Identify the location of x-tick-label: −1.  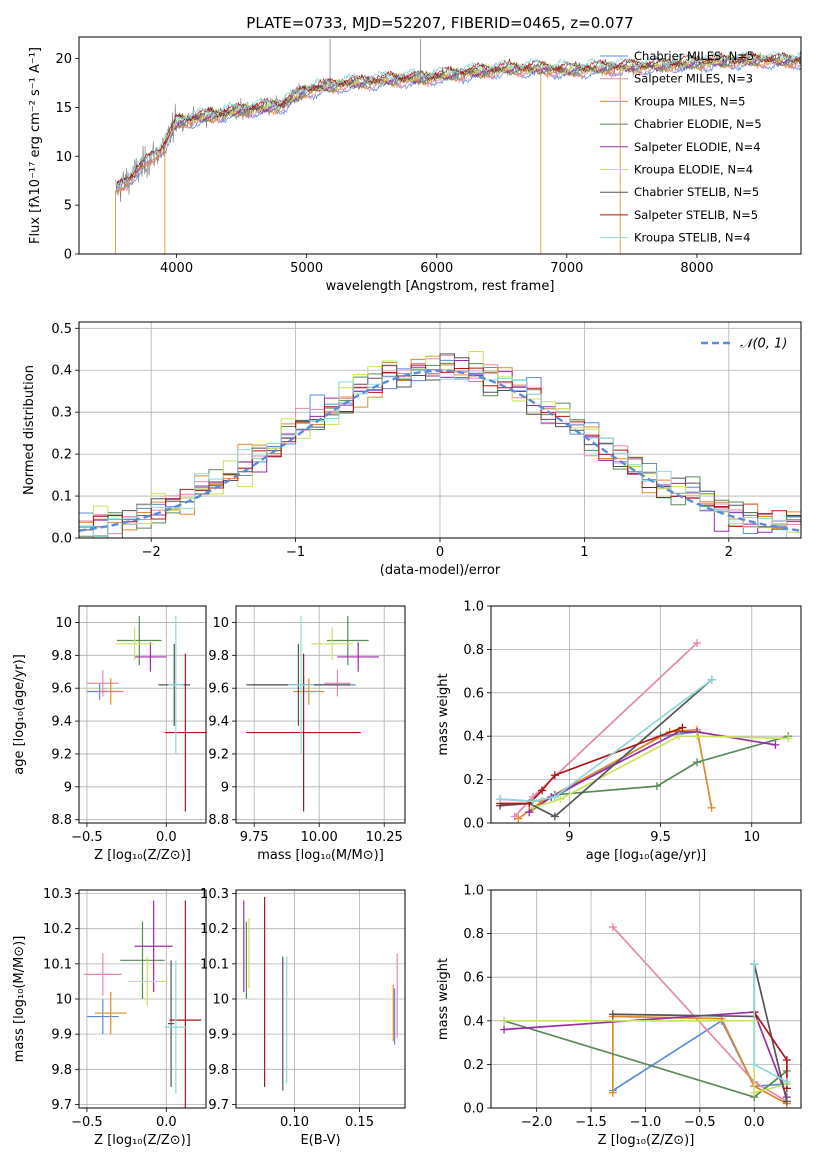
(295, 552).